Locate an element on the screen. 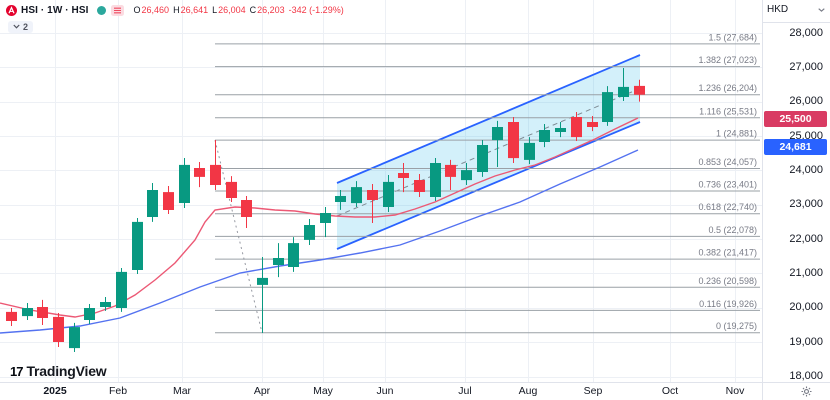 This screenshot has width=830, height=400. fib-anchor-line is located at coordinates (238, 236).